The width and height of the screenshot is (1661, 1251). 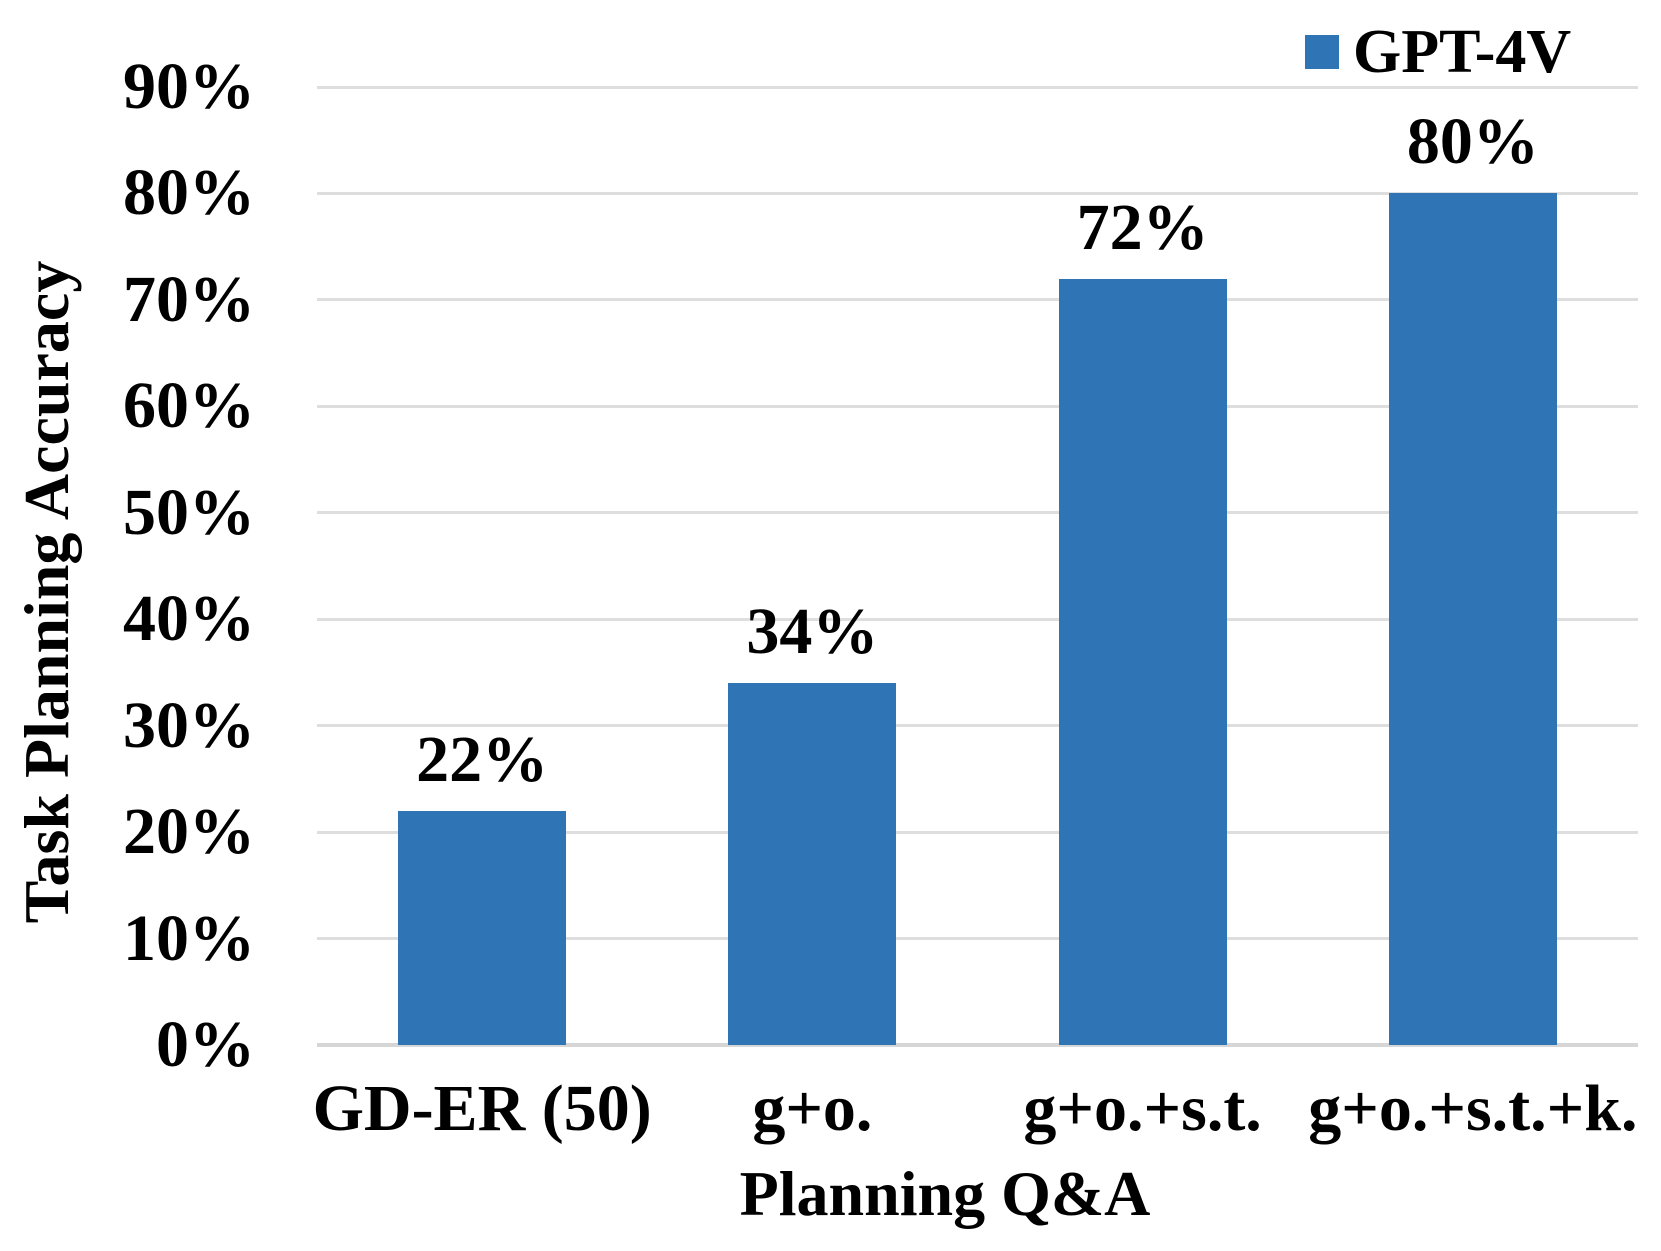 I want to click on bar-g-o, so click(x=812, y=864).